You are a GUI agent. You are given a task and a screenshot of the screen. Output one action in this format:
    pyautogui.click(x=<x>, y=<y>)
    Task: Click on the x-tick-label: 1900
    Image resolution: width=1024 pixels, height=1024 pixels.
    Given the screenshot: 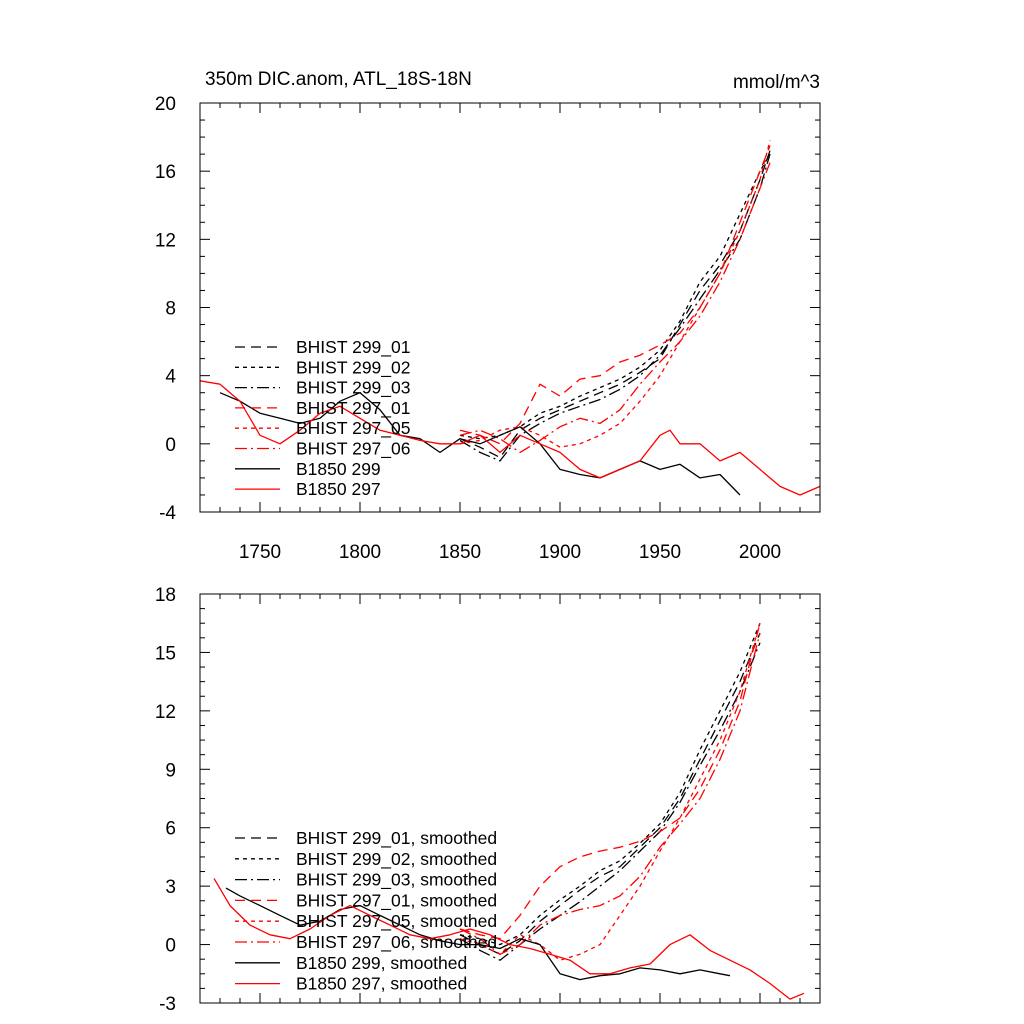 What is the action you would take?
    pyautogui.click(x=560, y=552)
    